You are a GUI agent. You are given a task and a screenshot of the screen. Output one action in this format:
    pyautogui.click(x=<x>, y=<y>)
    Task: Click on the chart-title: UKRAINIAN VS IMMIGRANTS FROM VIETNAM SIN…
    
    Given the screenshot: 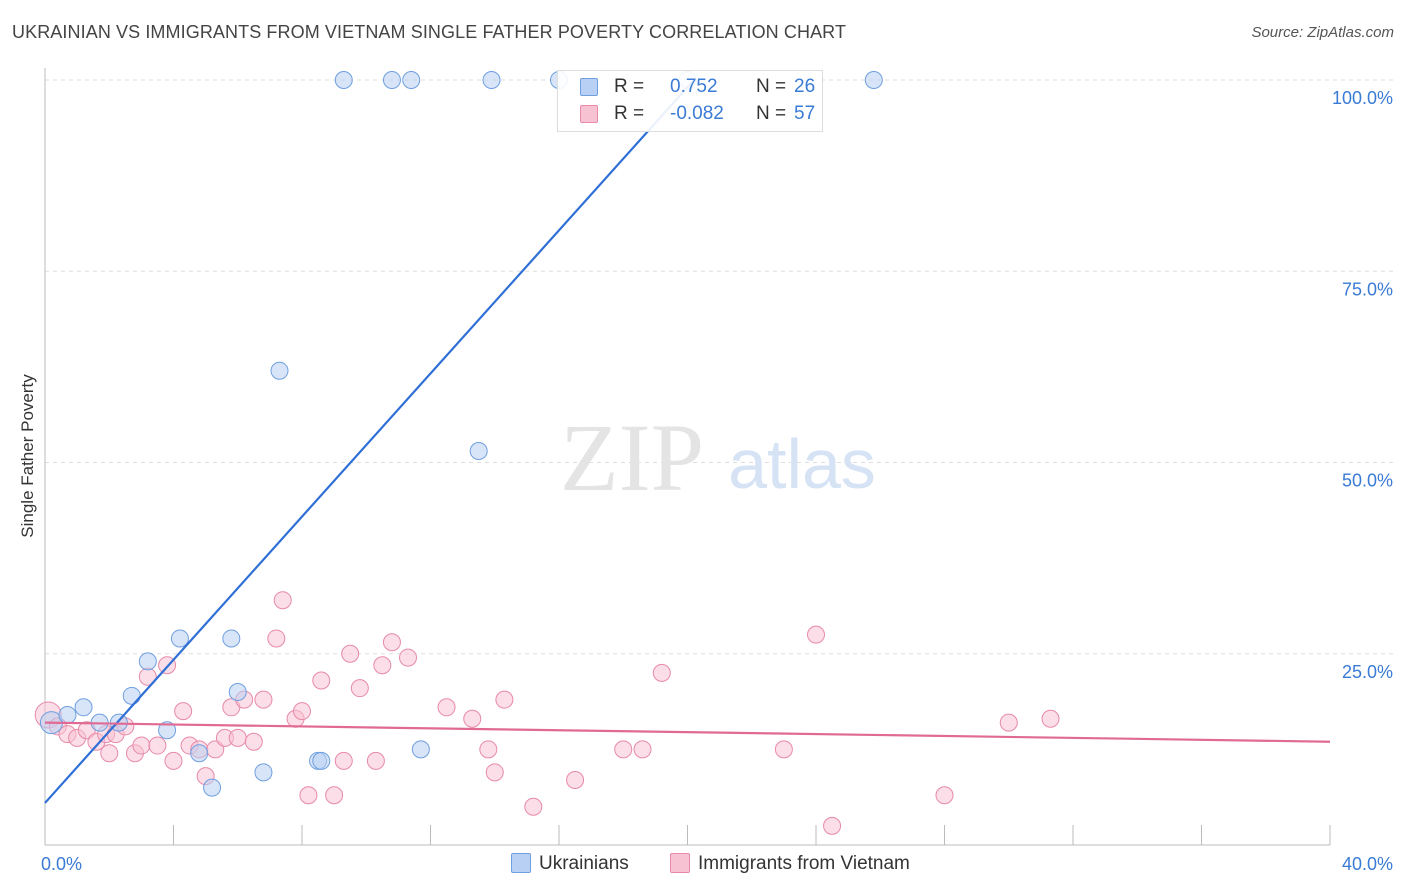 What is the action you would take?
    pyautogui.click(x=429, y=32)
    